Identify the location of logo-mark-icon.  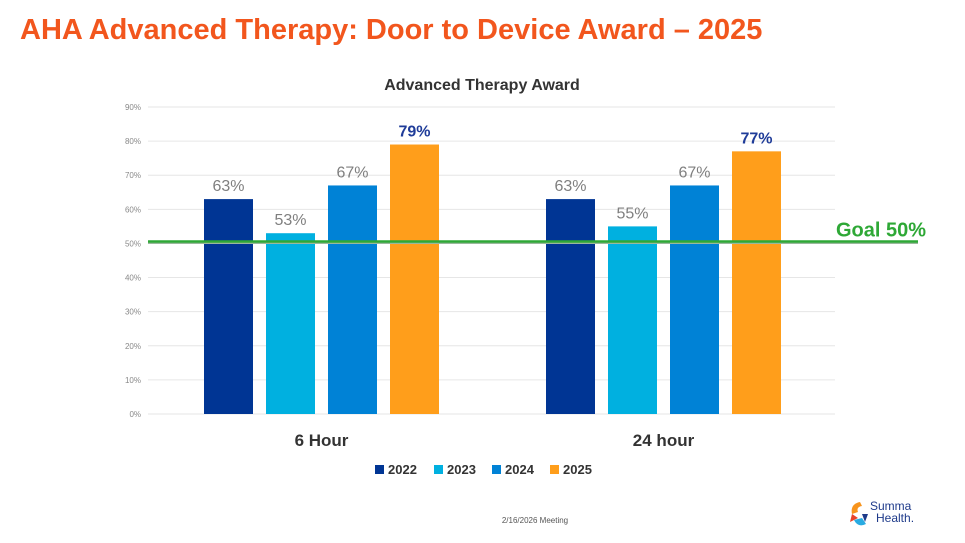
(859, 514).